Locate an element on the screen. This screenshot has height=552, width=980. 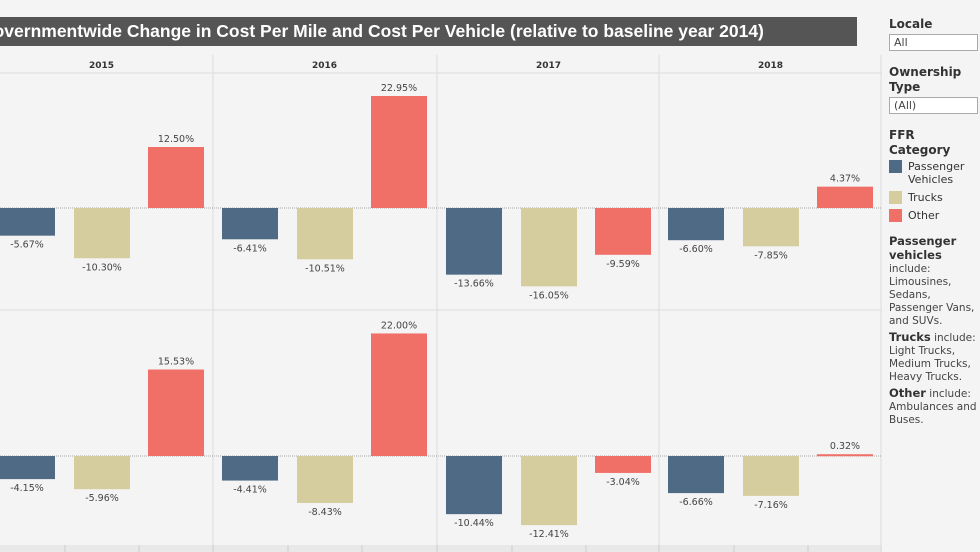
data-label: -12.41% is located at coordinates (549, 534).